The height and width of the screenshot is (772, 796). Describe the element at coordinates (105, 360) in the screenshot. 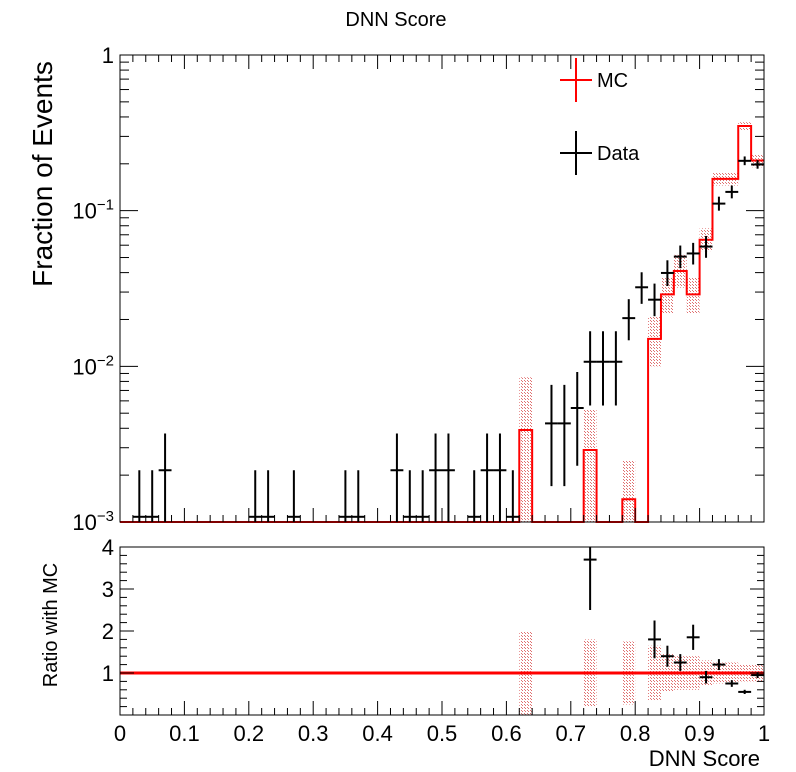

I see `top-y-tick-exponent: −2` at that location.